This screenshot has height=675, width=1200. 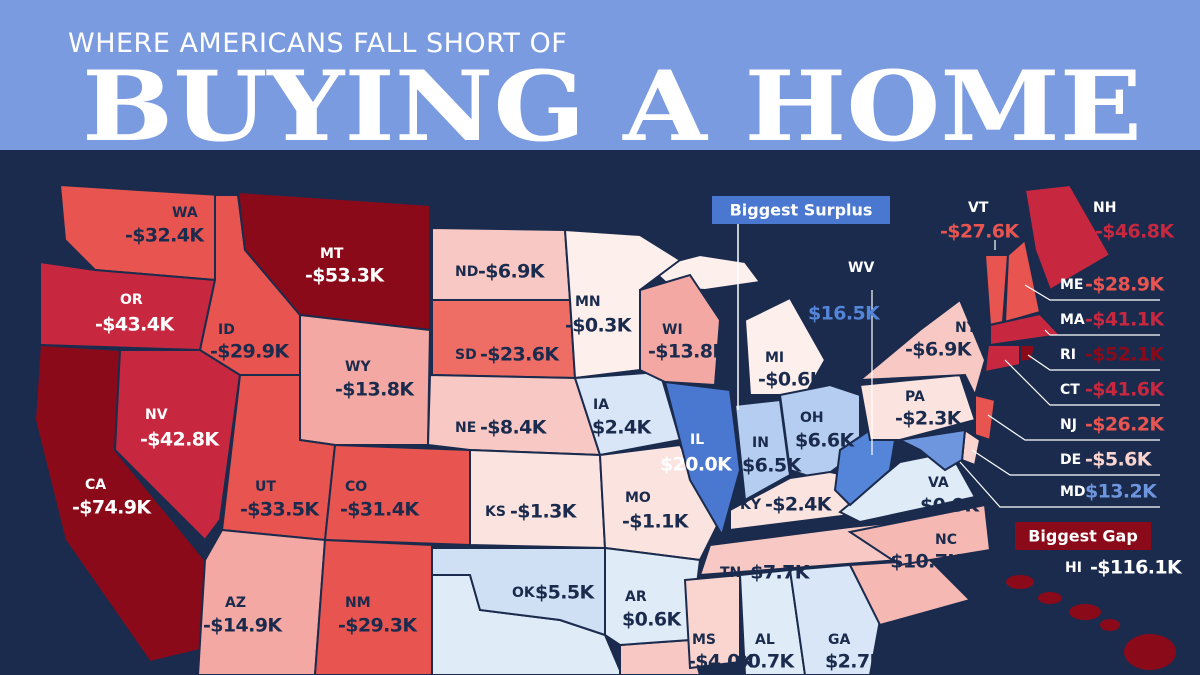 What do you see at coordinates (601, 405) in the screenshot?
I see `state-abbr: IA` at bounding box center [601, 405].